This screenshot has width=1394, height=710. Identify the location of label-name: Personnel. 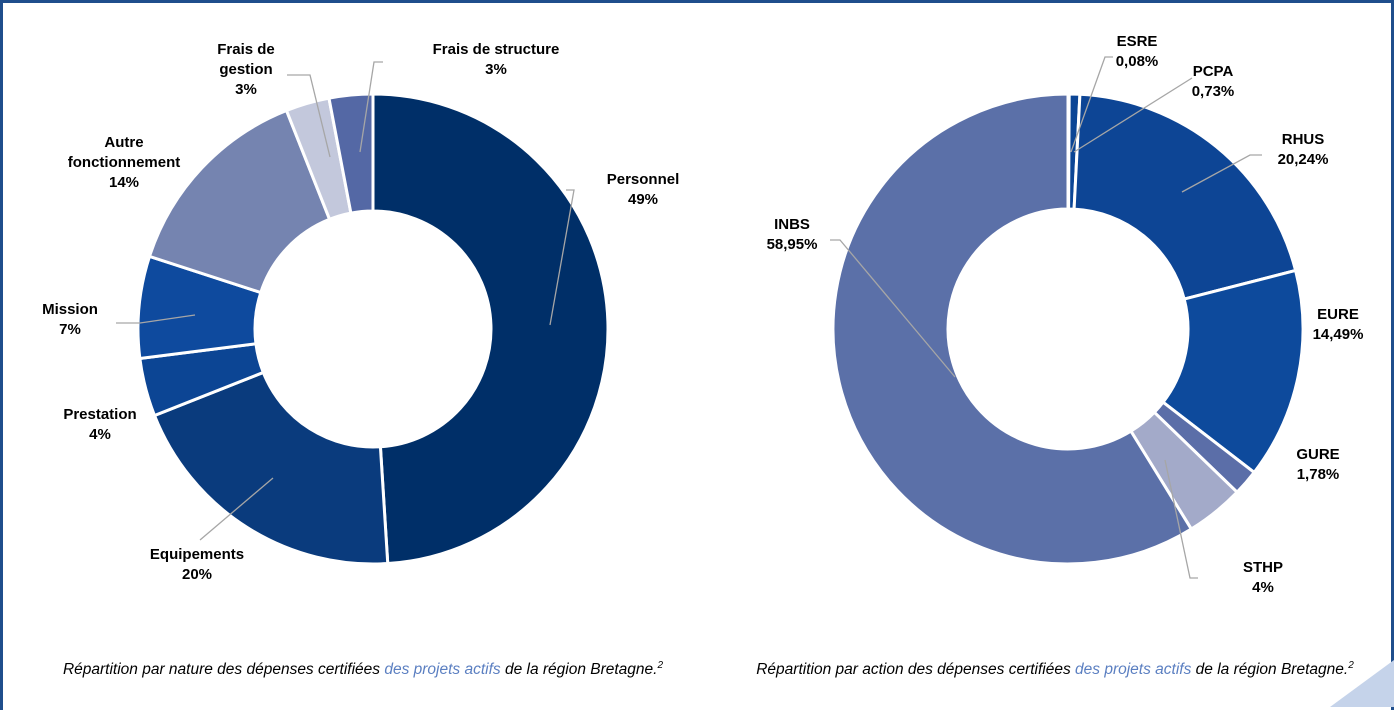
(643, 179).